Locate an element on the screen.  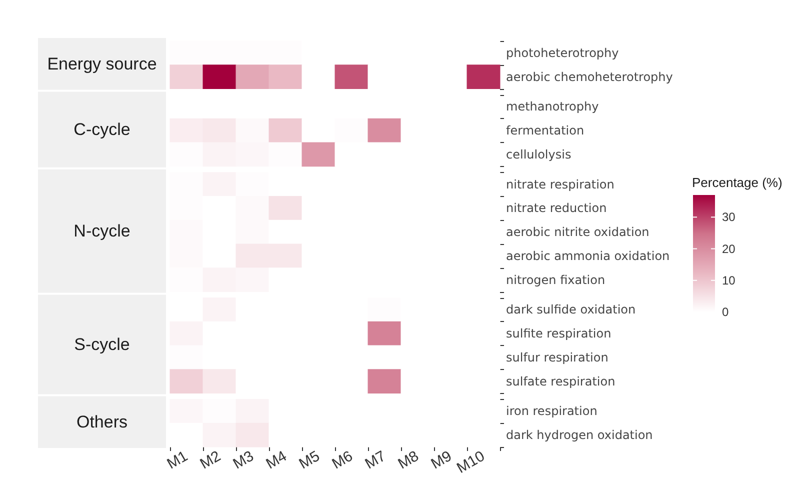
x-tick-label: M7 is located at coordinates (375, 460).